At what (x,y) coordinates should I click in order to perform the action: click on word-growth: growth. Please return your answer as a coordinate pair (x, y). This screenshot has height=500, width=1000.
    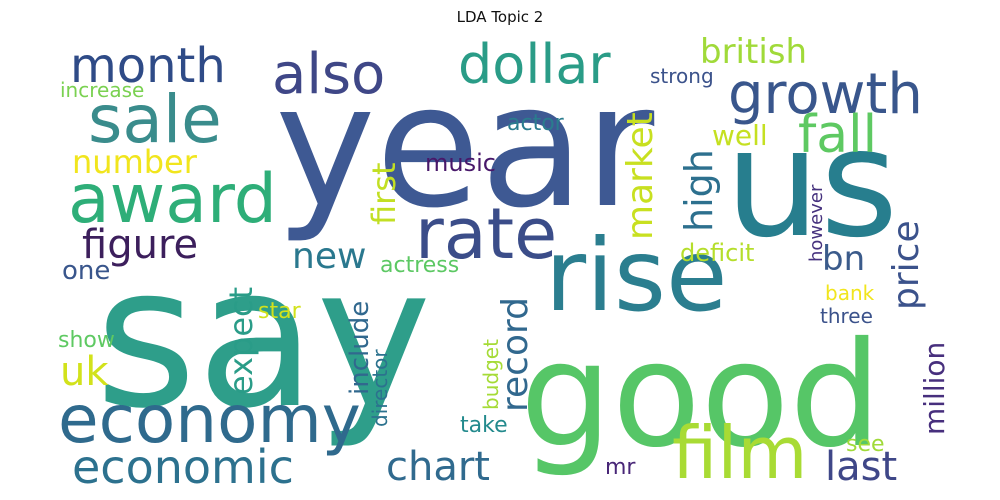
    Looking at the image, I should click on (825, 94).